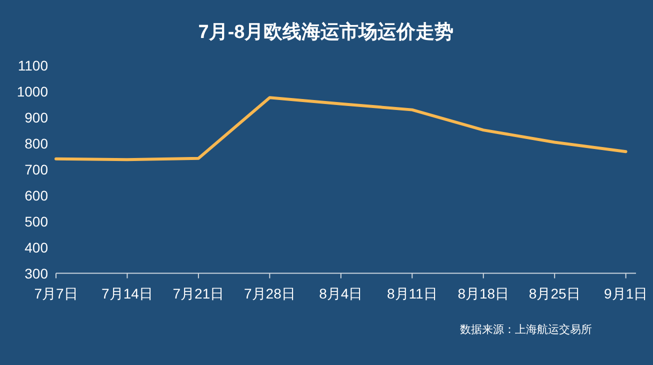  I want to click on y-tick-label: 700, so click(36, 170).